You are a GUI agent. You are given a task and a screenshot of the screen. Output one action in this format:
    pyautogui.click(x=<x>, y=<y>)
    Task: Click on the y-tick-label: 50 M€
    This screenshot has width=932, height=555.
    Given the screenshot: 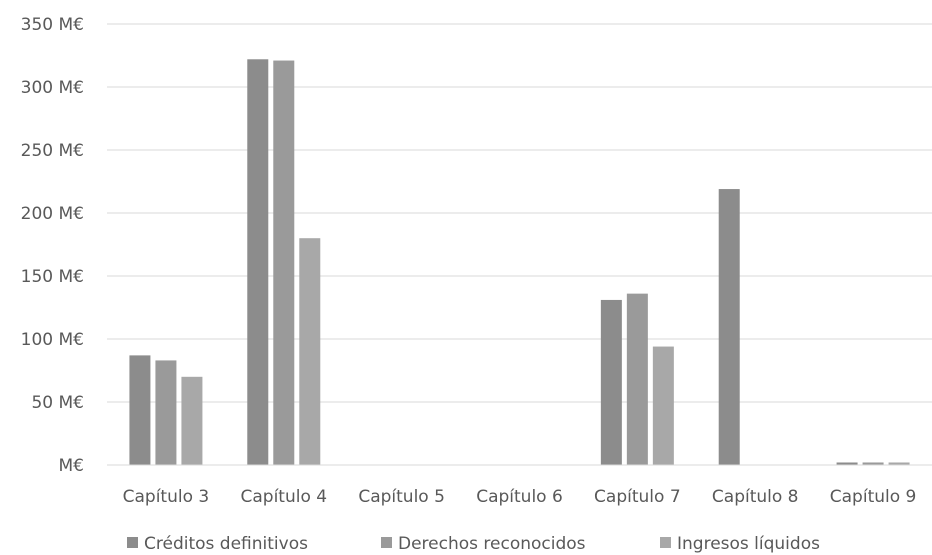 What is the action you would take?
    pyautogui.click(x=57, y=403)
    